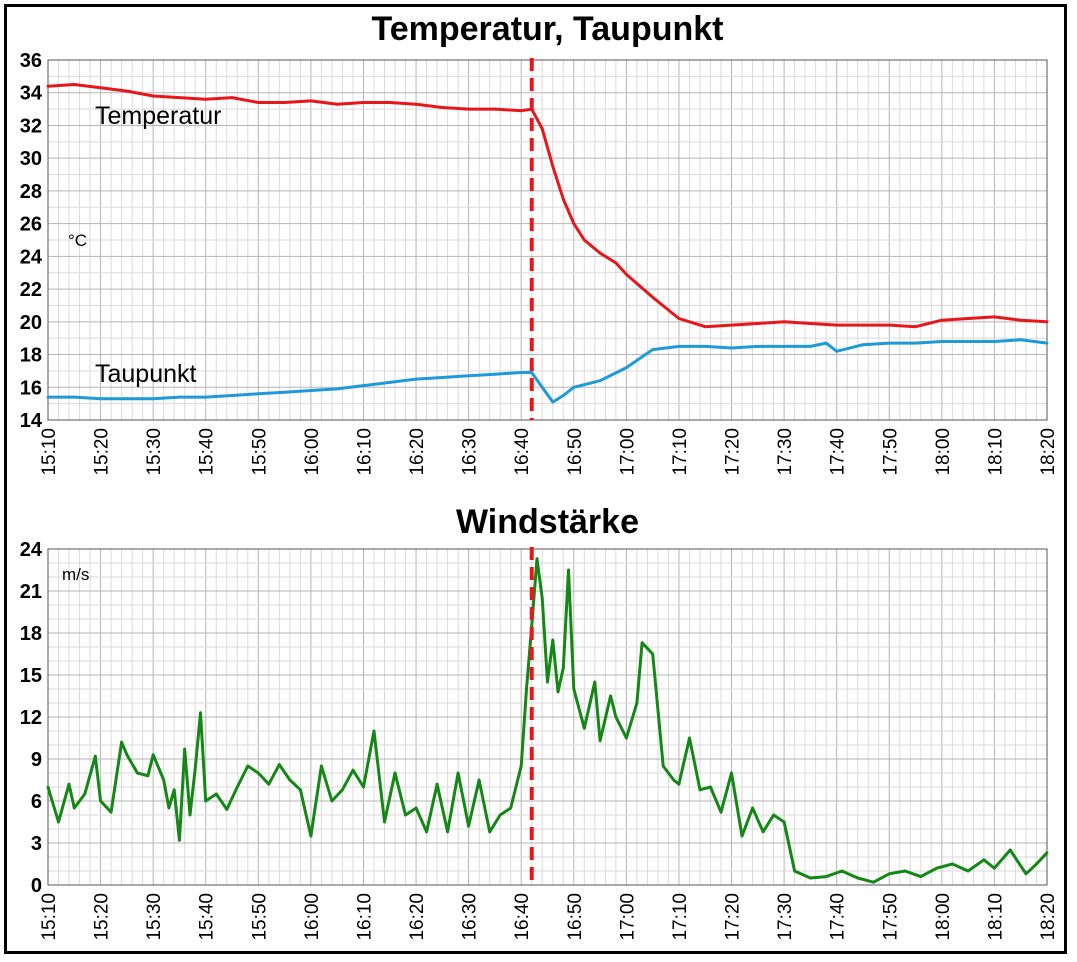  What do you see at coordinates (31, 550) in the screenshot?
I see `y-tick-label: 24` at bounding box center [31, 550].